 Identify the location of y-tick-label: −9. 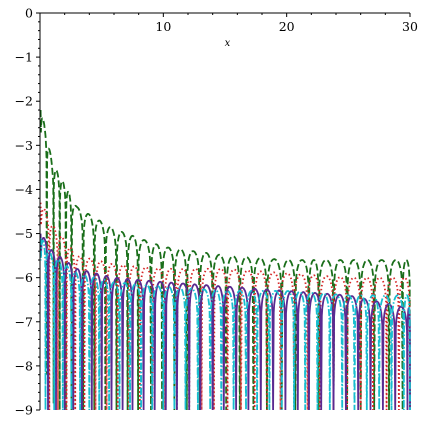
(24, 410).